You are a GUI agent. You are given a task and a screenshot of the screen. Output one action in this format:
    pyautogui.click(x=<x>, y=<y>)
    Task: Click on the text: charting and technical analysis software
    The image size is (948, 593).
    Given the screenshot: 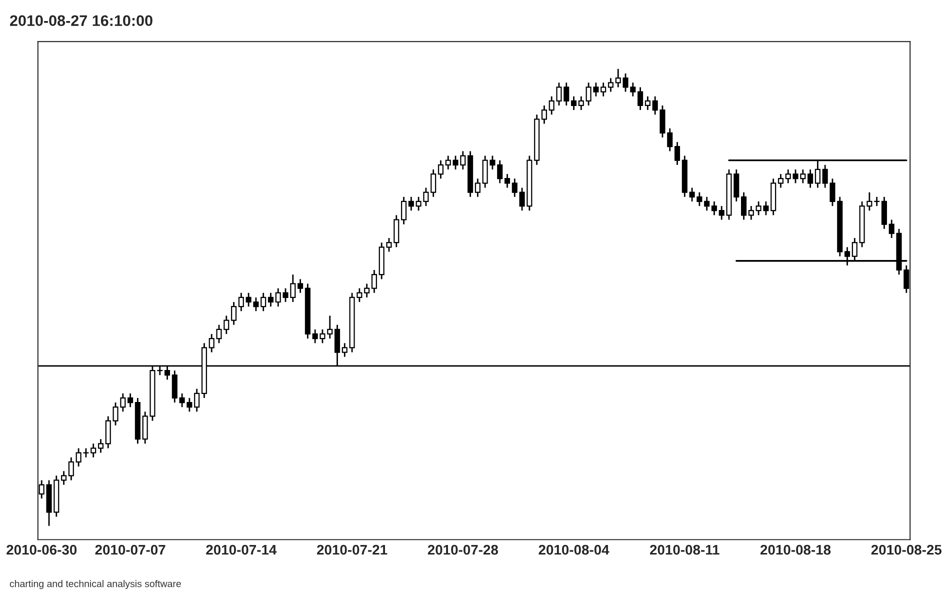 What is the action you would take?
    pyautogui.click(x=95, y=585)
    